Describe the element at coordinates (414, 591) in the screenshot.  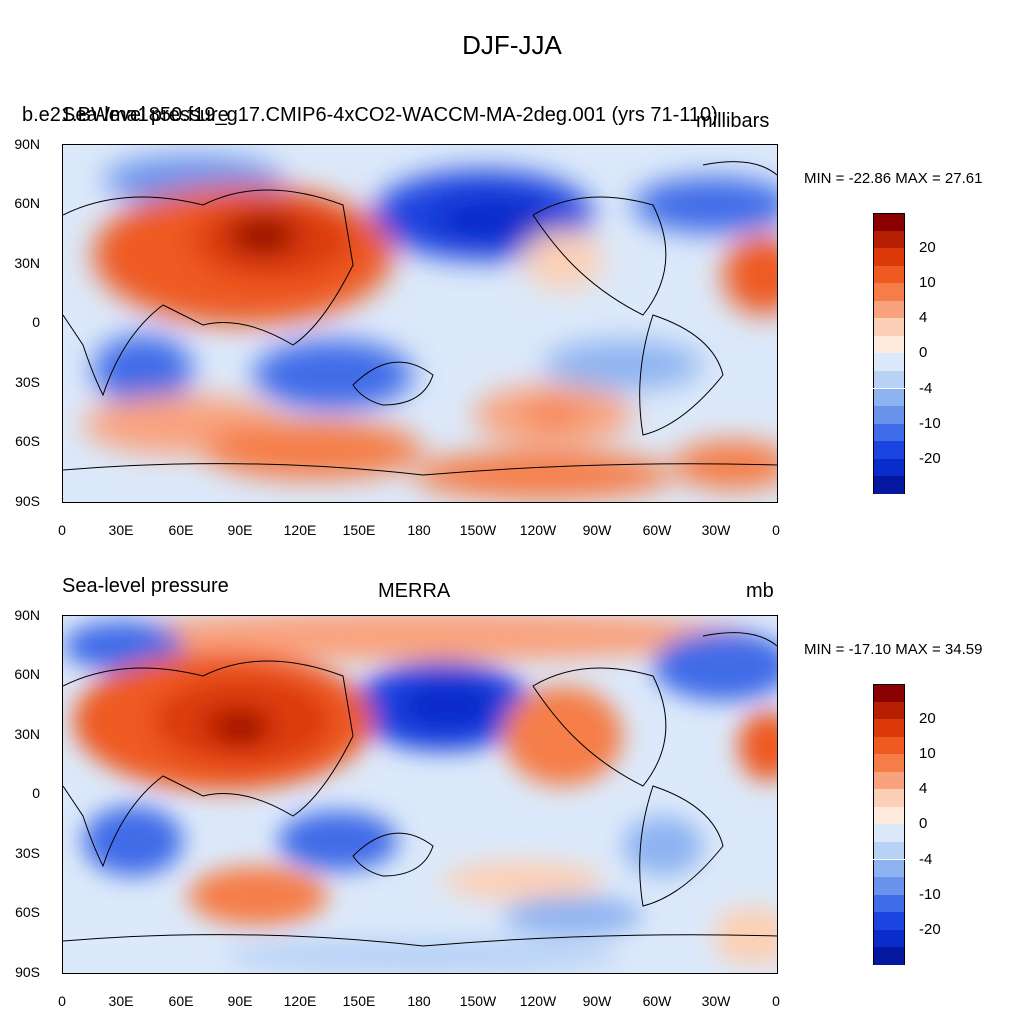
I see `panel-2-center-title: MERRA` at that location.